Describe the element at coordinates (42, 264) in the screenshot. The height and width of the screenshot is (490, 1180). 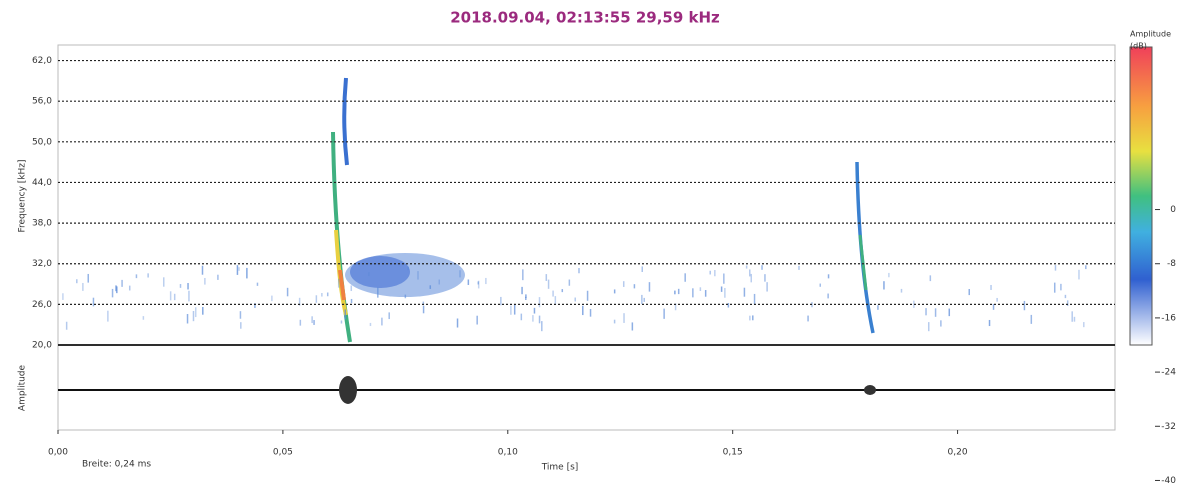
I see `y-tick-label: 32,0` at that location.